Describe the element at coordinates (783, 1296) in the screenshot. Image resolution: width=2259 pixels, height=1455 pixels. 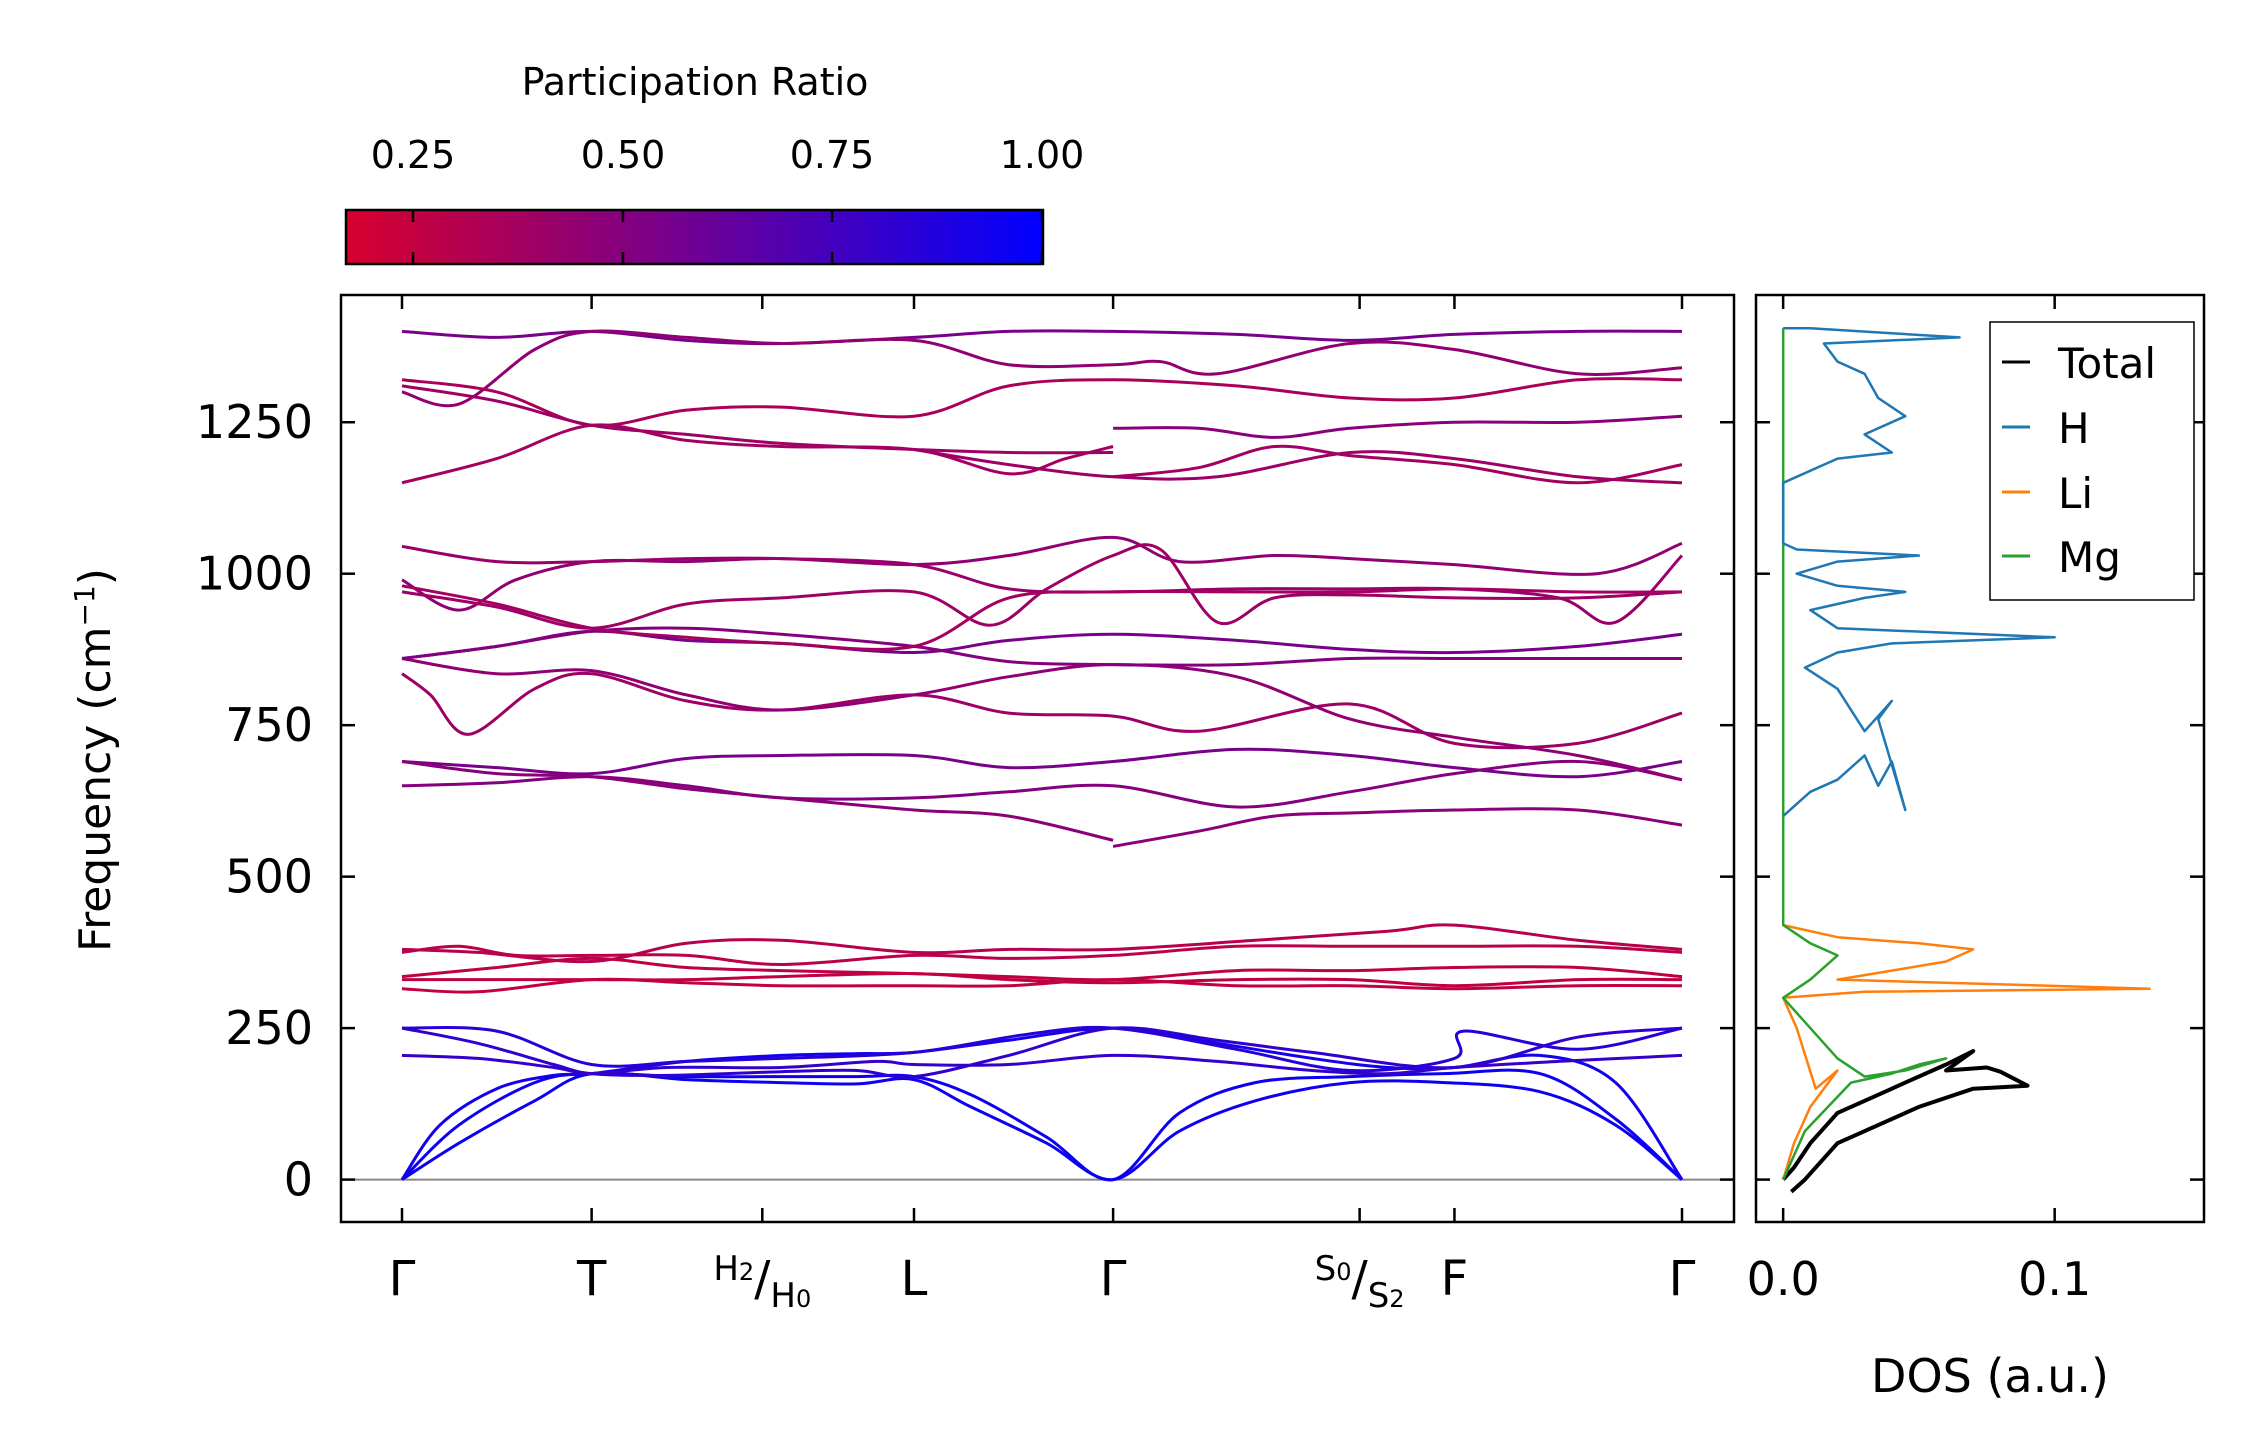
I see `kpoint-h-right: H` at that location.